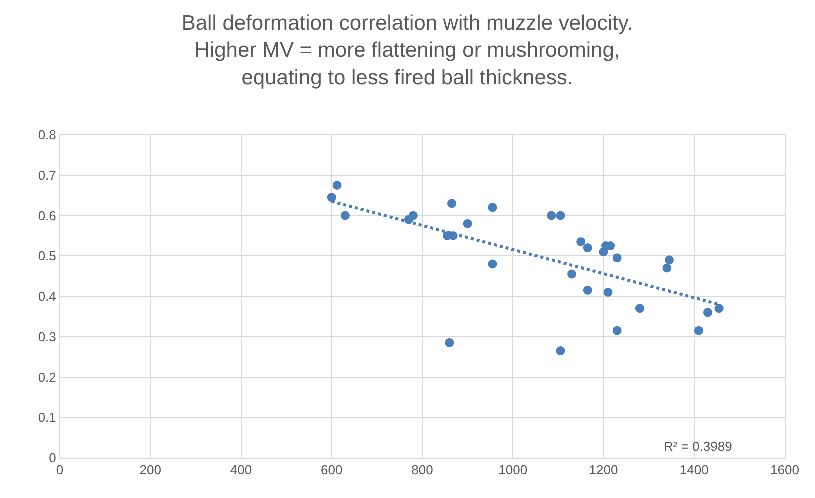 The width and height of the screenshot is (815, 498). I want to click on y-tick-label: 0.4, so click(47, 296).